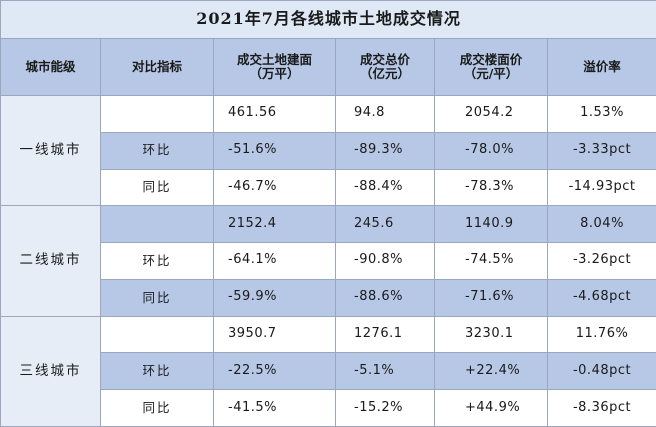  What do you see at coordinates (384, 59) in the screenshot?
I see `header-total-price-line1: 成交总价` at bounding box center [384, 59].